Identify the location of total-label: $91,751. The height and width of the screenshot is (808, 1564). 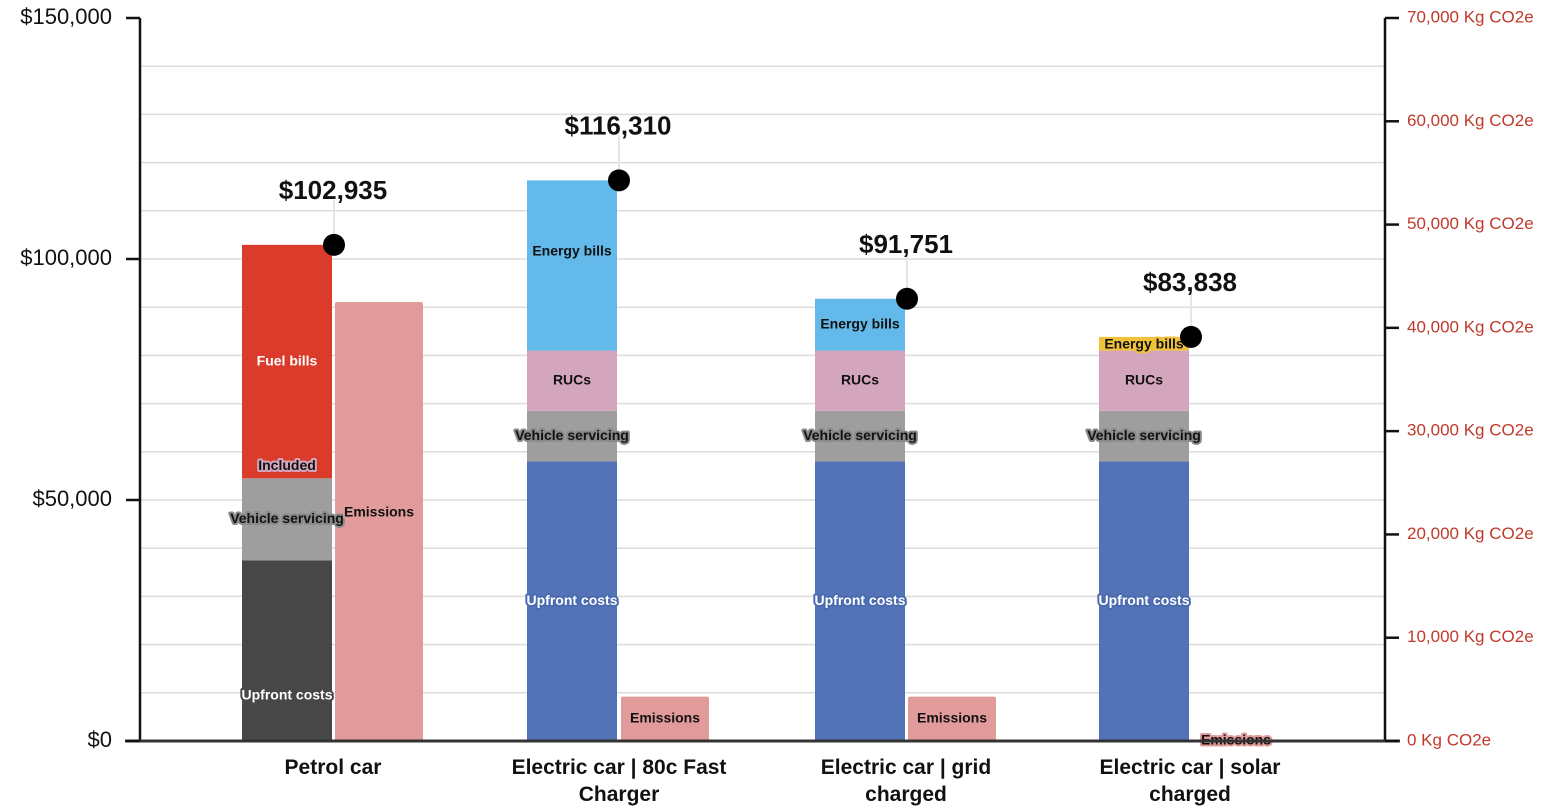
(906, 244).